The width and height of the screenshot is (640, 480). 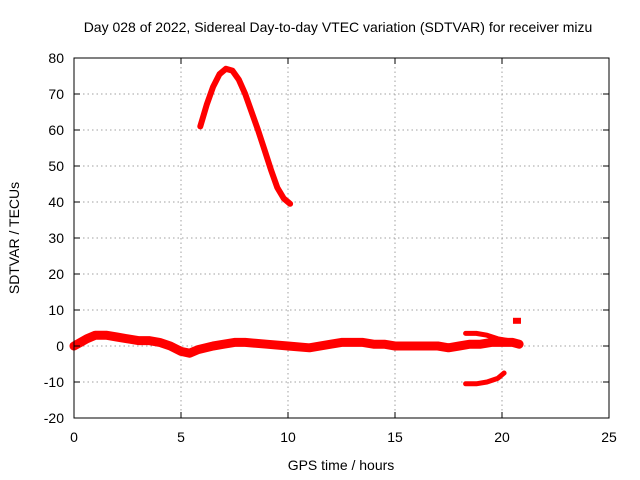 What do you see at coordinates (14, 238) in the screenshot?
I see `y-axis-label: SDTVAR / TECUs` at bounding box center [14, 238].